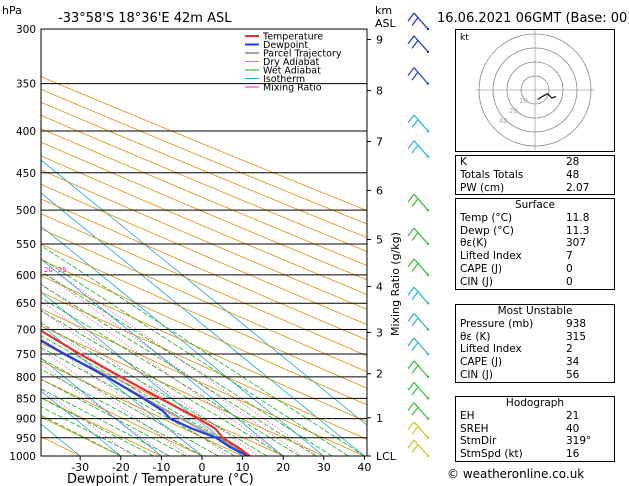  I want to click on row-label: Temp (°C), so click(486, 217).